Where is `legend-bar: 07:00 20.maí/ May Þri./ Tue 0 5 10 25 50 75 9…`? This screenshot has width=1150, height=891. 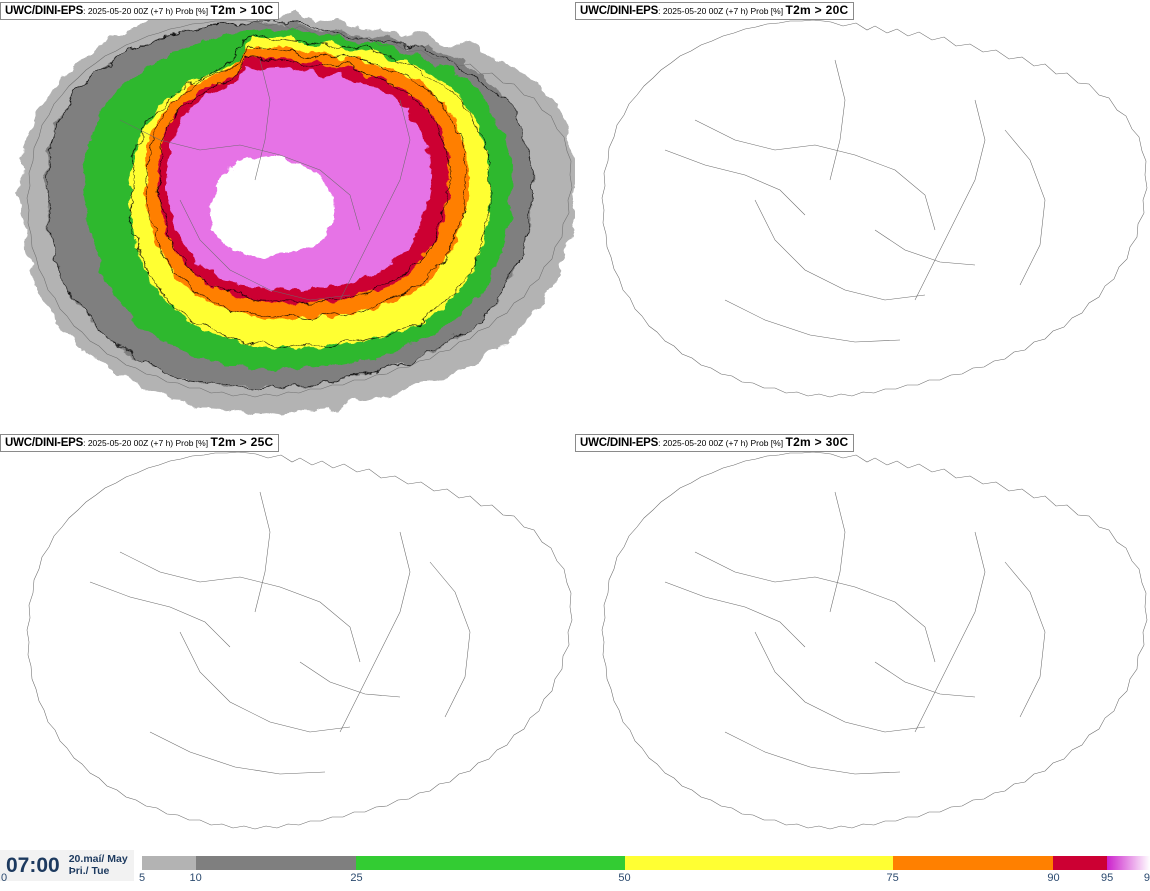
legend-bar: 07:00 20.maí/ May Þri./ Tue 0 5 10 25 50 75 9… is located at coordinates (575, 870).